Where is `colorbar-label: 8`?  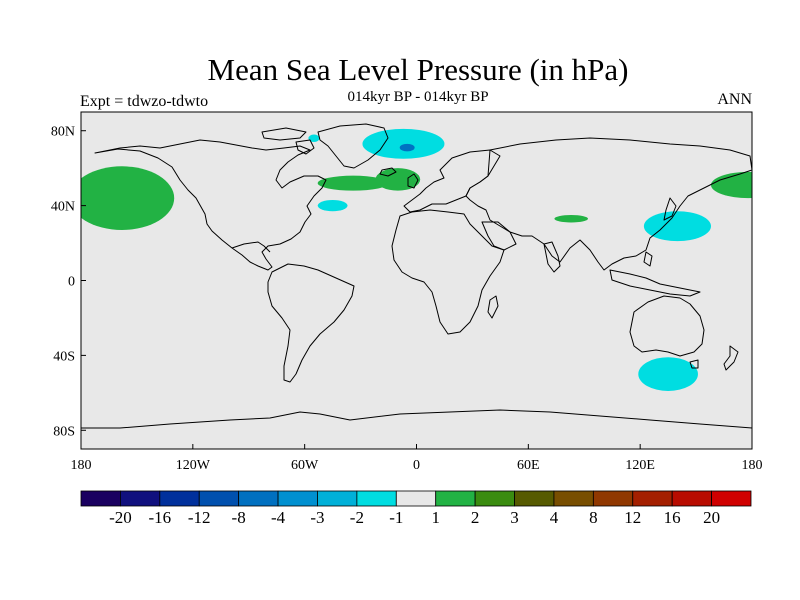
colorbar-label: 8 is located at coordinates (593, 517).